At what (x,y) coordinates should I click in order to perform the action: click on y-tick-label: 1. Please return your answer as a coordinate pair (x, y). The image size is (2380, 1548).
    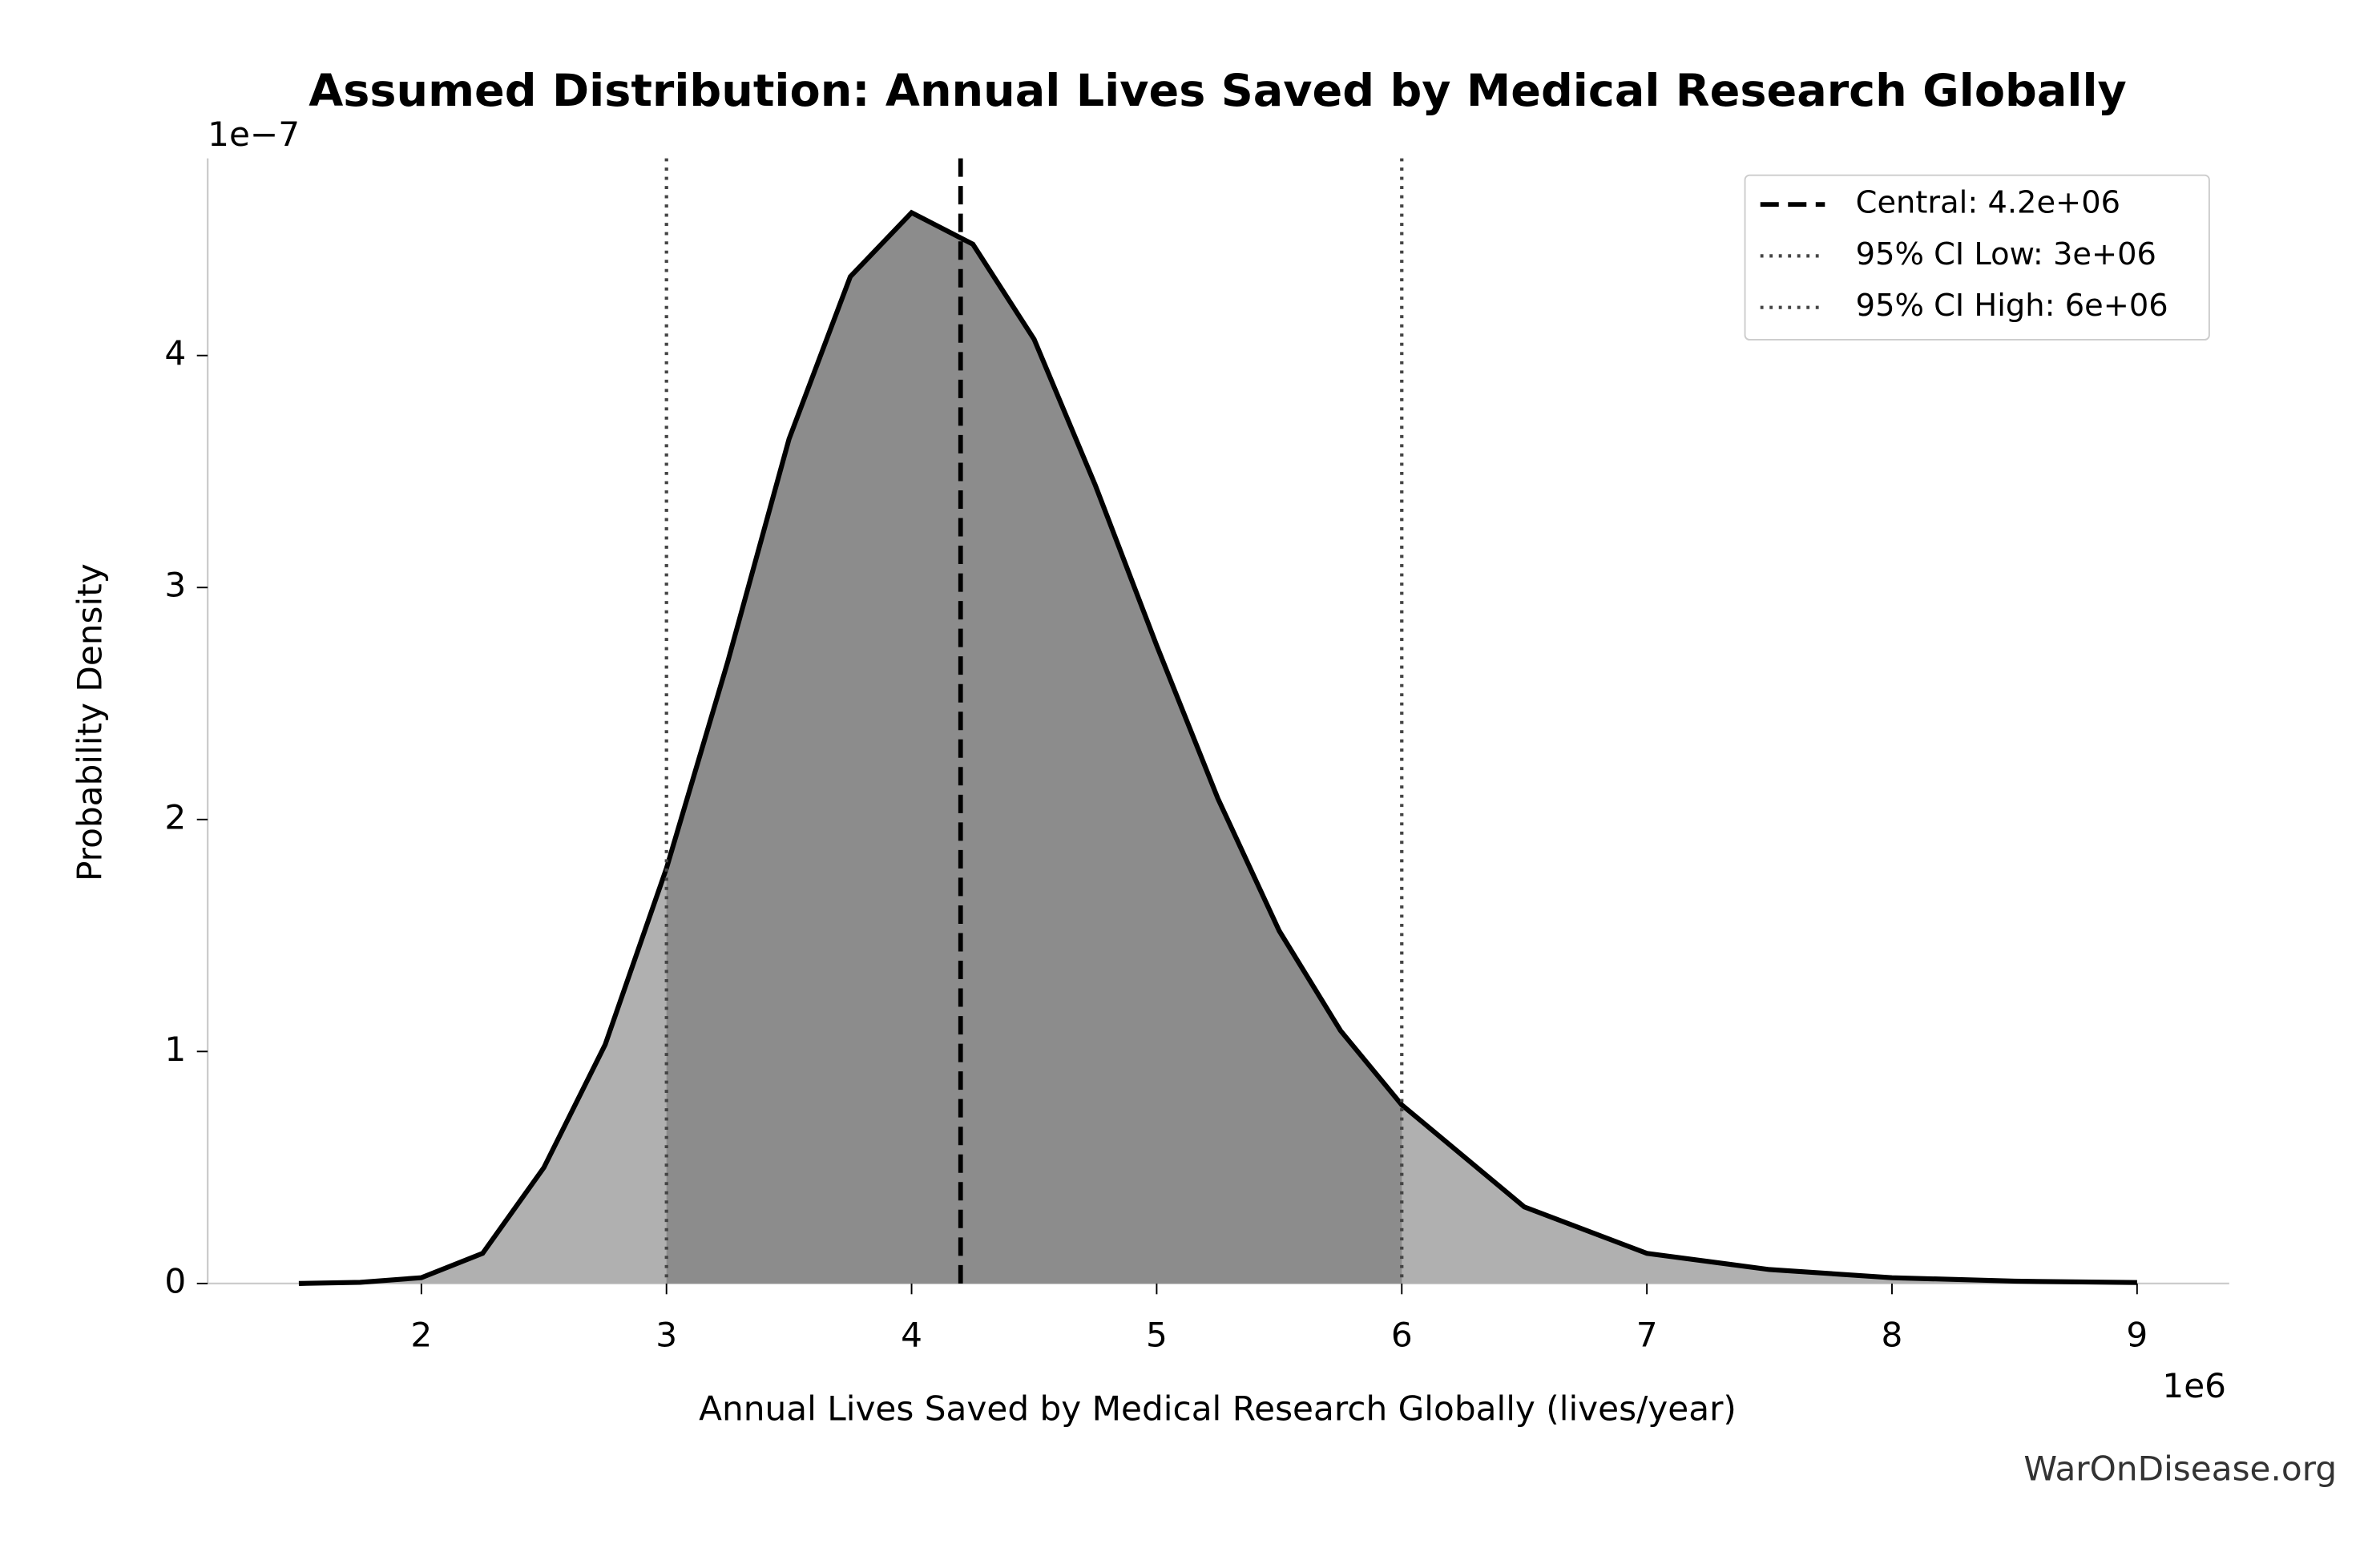
    Looking at the image, I should click on (175, 1049).